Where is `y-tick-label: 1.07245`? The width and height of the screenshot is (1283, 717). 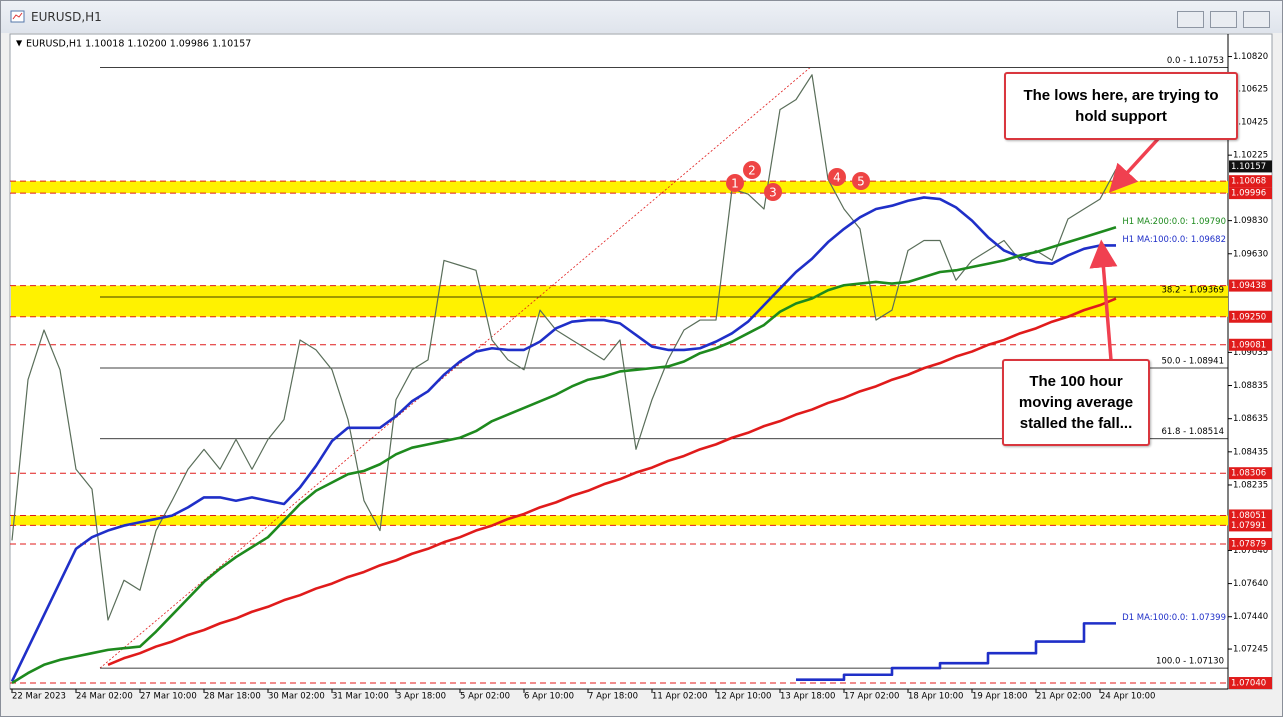
y-tick-label: 1.07245 is located at coordinates (1250, 650).